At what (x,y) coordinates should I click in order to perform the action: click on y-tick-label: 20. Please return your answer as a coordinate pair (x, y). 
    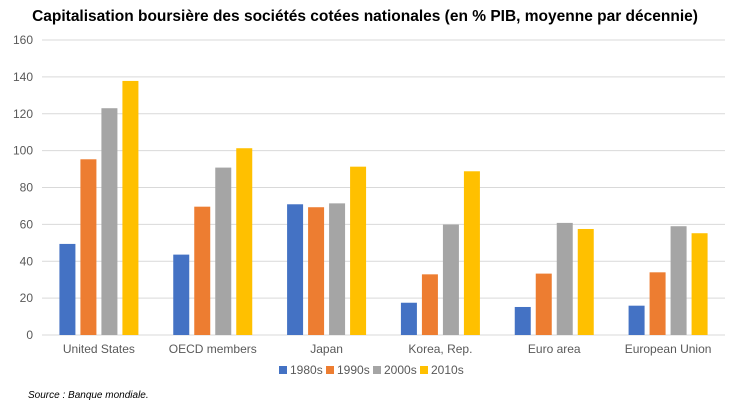
    Looking at the image, I should click on (27, 298).